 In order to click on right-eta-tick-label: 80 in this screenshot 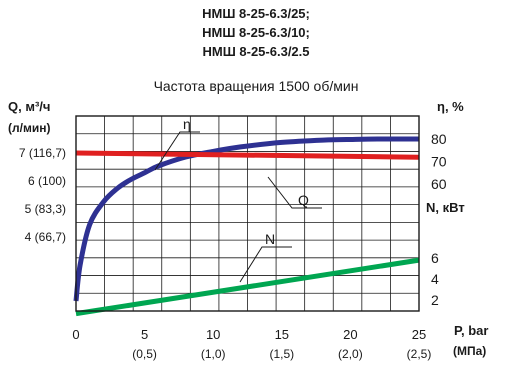, I will do `click(439, 139)`.